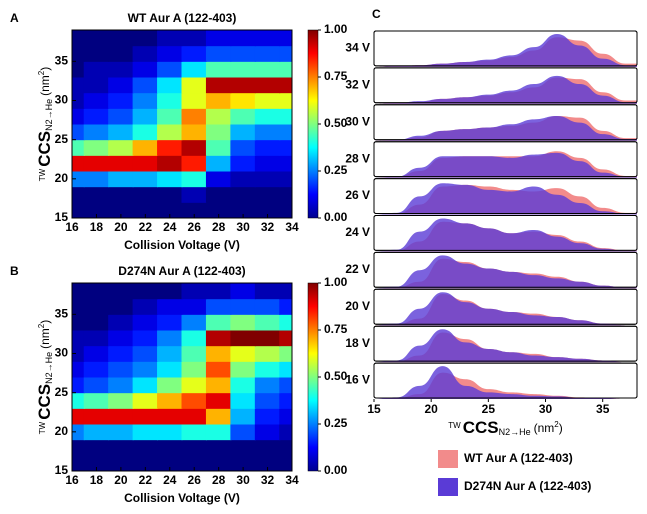  Describe the element at coordinates (14, 18) in the screenshot. I see `panel-letter: A` at that location.